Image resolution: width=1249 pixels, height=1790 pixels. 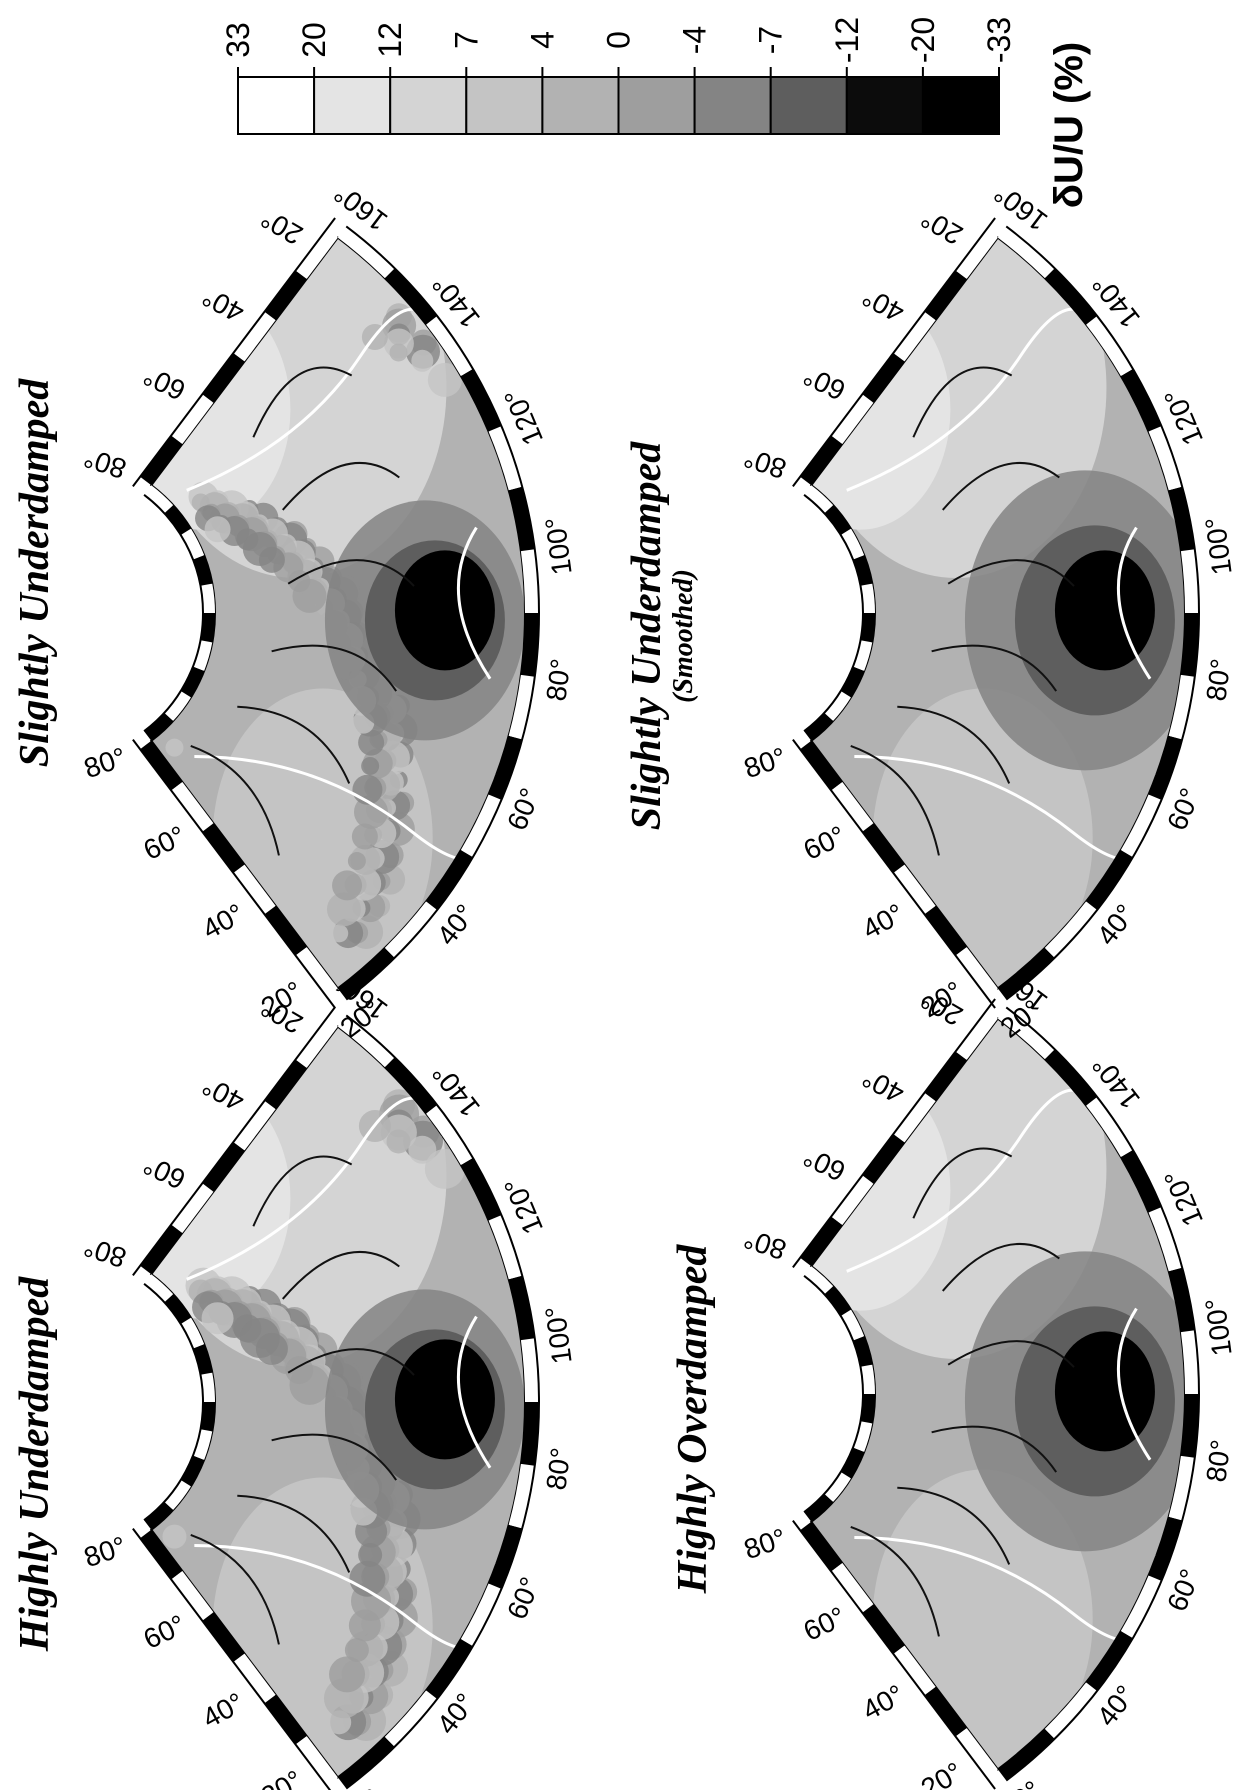 I want to click on colorbar-tick-label: -33, so click(x=999, y=40).